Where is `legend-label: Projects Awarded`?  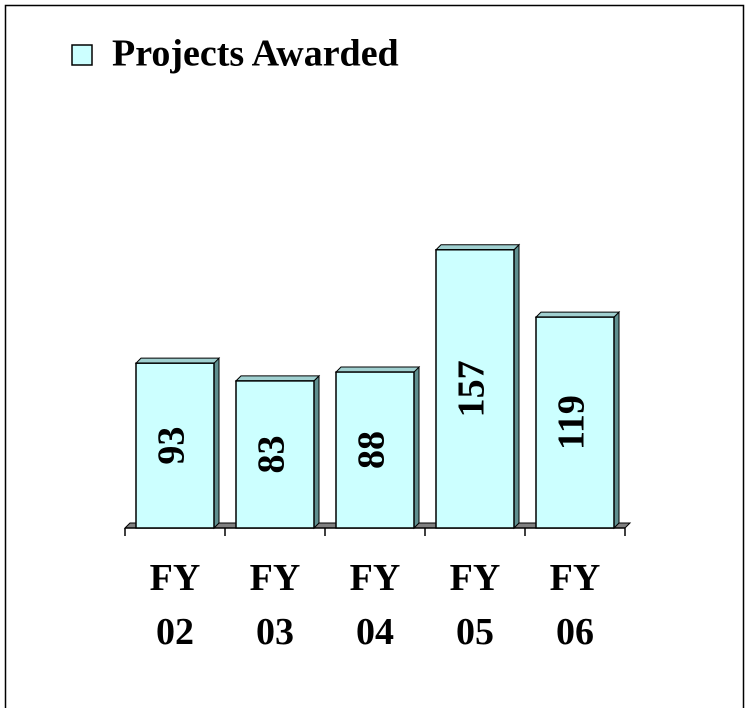
legend-label: Projects Awarded is located at coordinates (255, 54).